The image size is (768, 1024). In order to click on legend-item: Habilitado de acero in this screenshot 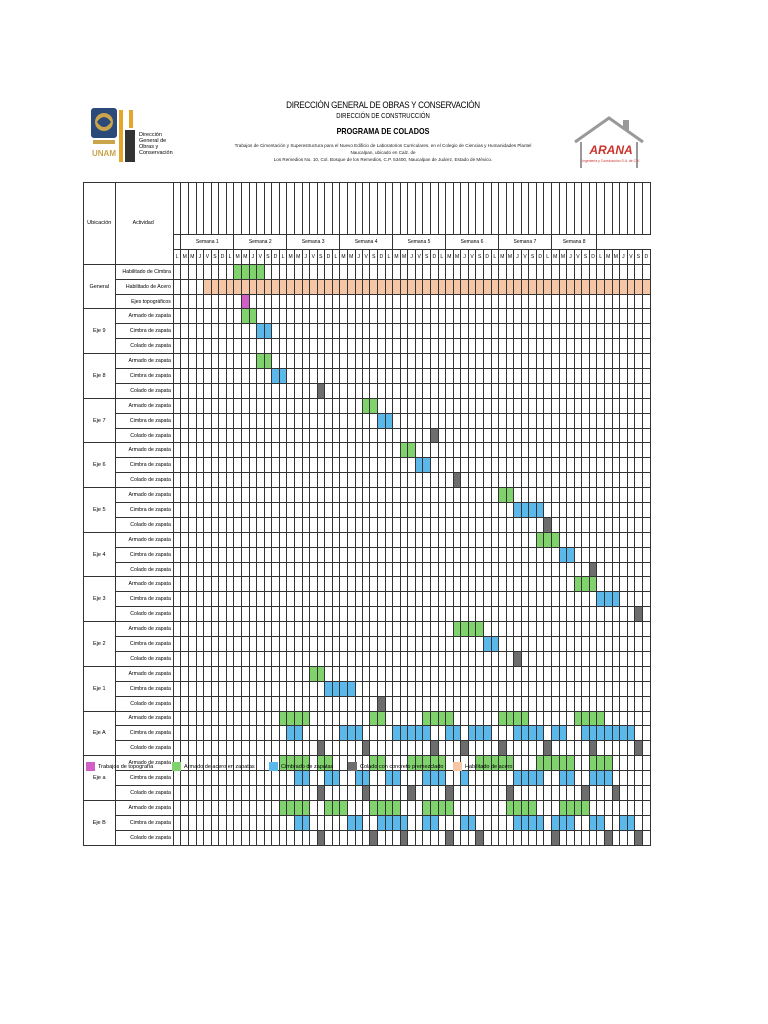, I will do `click(482, 766)`.